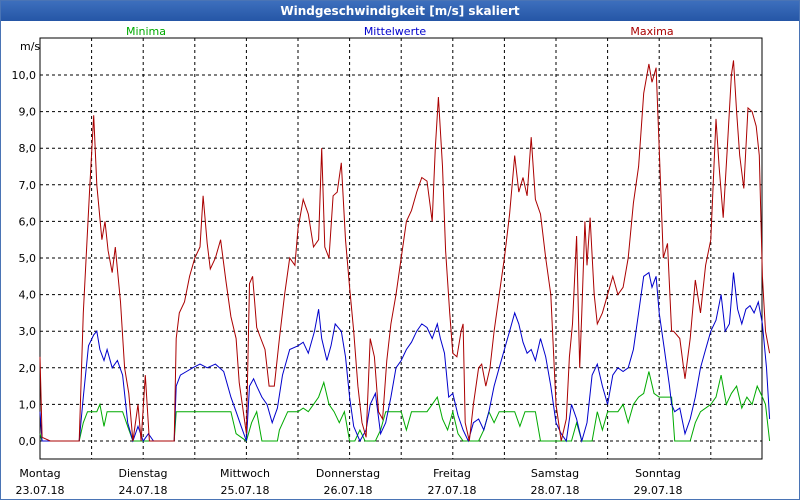 Image resolution: width=800 pixels, height=500 pixels. I want to click on y-tick-label: 5,0, so click(28, 258).